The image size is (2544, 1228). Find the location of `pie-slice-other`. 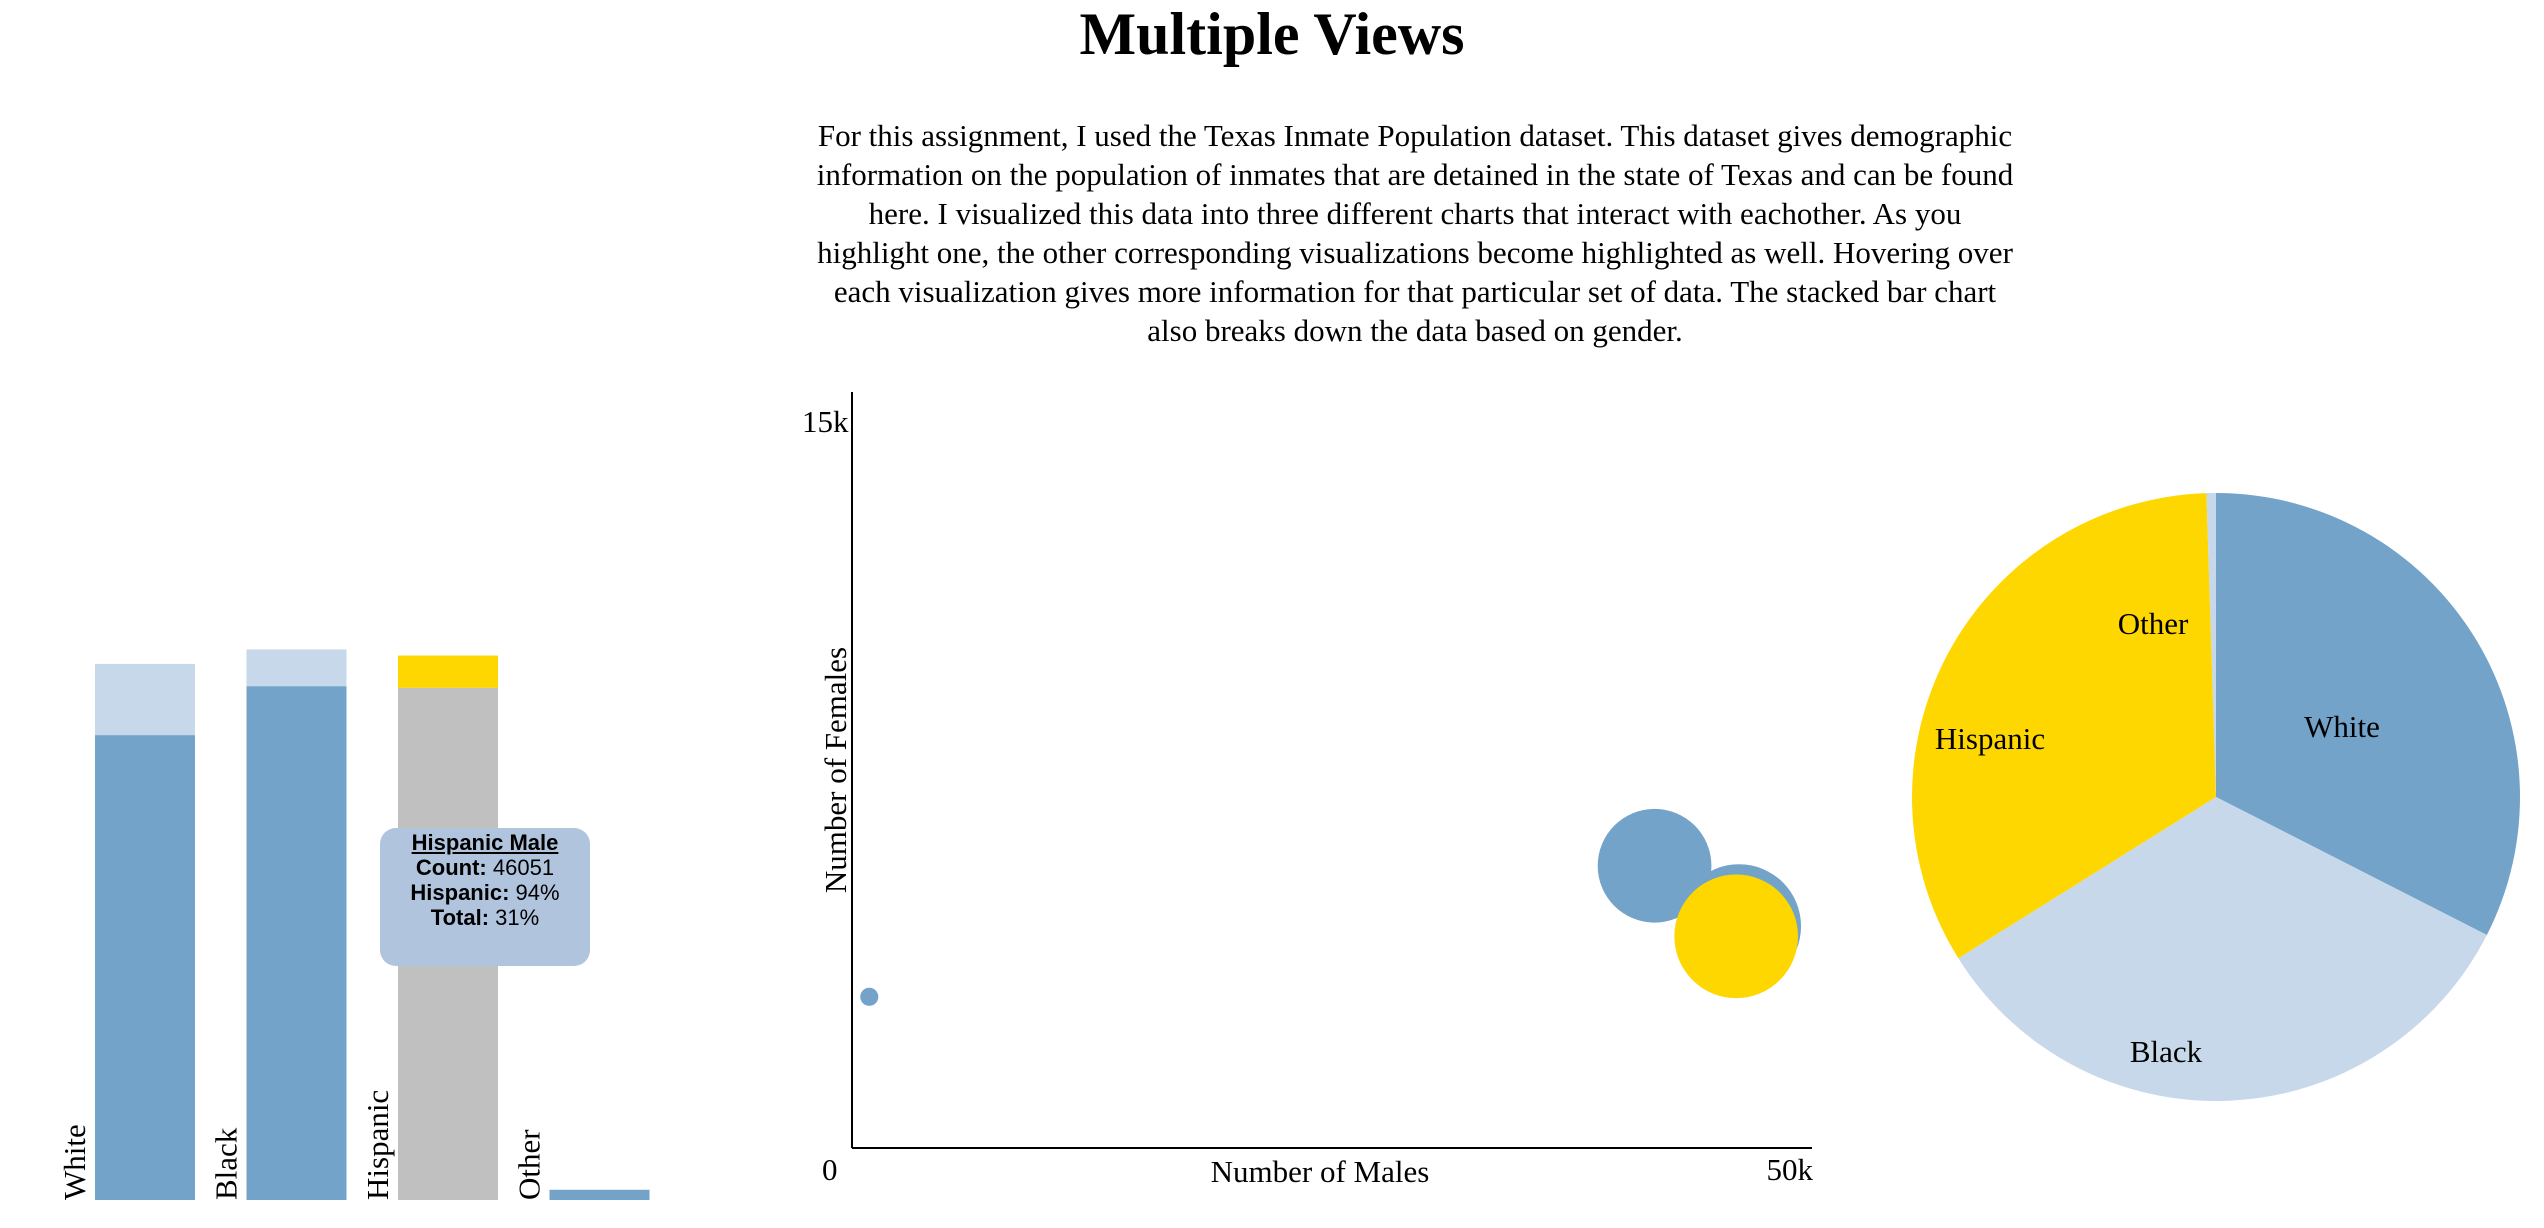

pie-slice-other is located at coordinates (2211, 645).